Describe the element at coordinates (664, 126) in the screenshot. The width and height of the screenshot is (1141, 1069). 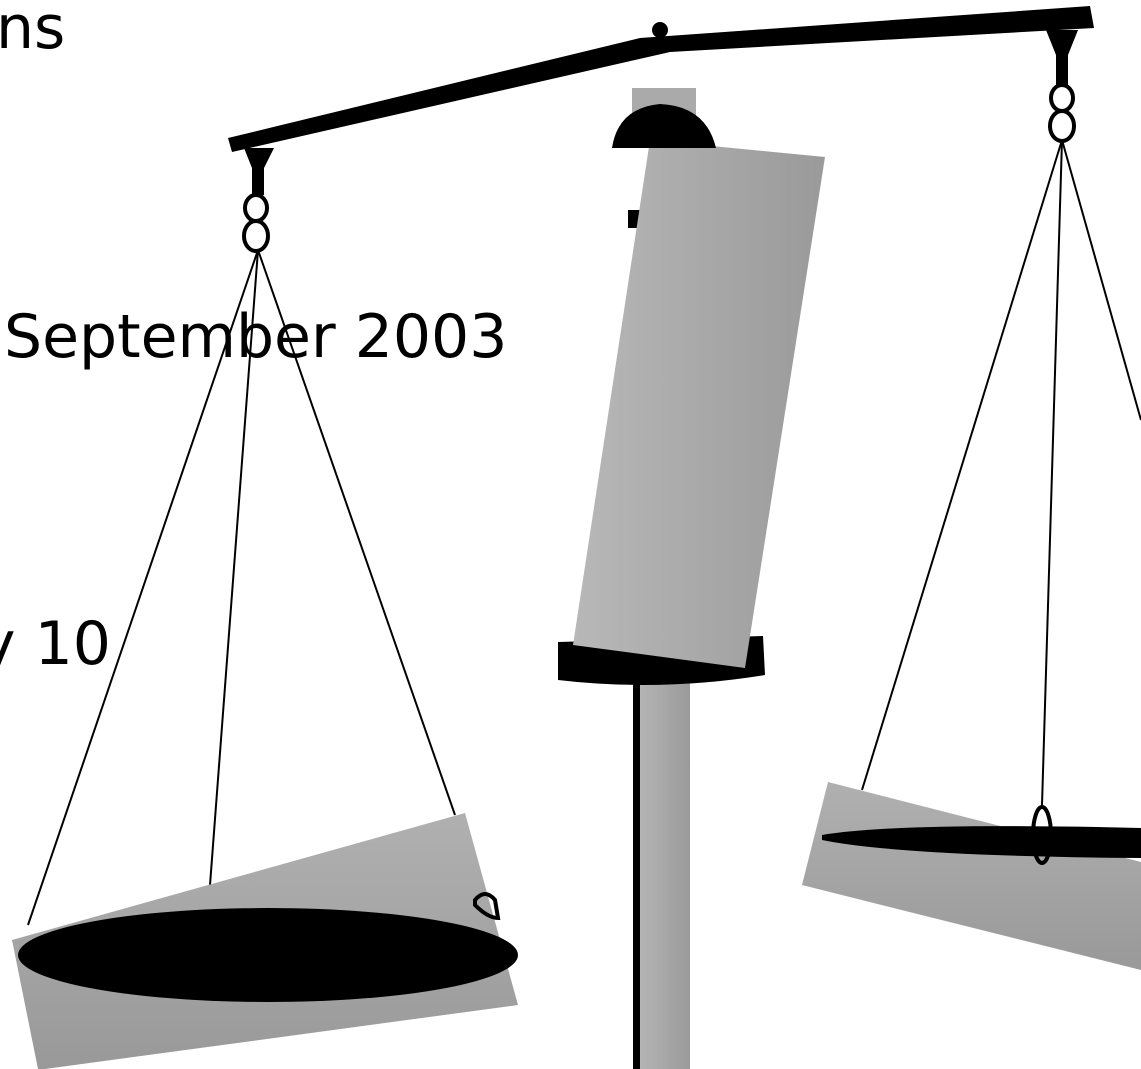
I see `dome` at that location.